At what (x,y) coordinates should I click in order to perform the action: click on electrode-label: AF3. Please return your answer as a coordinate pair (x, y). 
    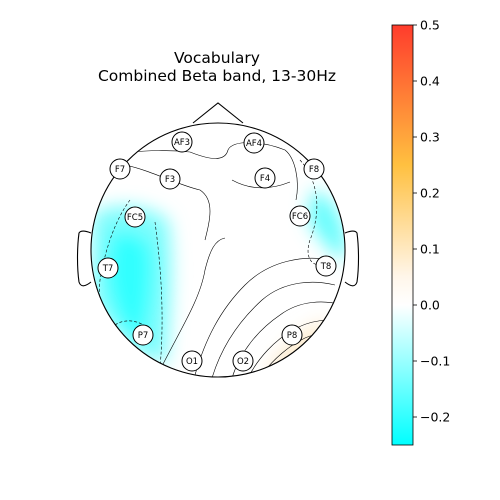
    Looking at the image, I should click on (182, 143).